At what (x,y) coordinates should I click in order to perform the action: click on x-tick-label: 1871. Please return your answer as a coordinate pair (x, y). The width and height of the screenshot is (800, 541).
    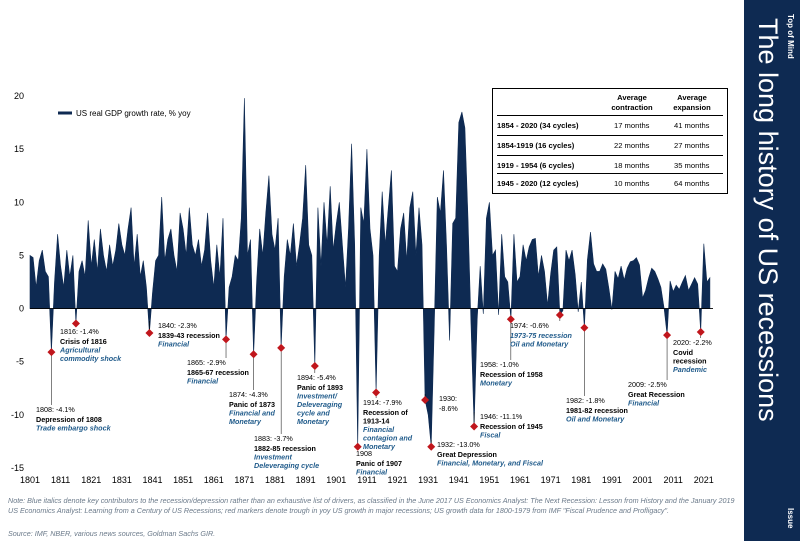
    Looking at the image, I should click on (244, 480).